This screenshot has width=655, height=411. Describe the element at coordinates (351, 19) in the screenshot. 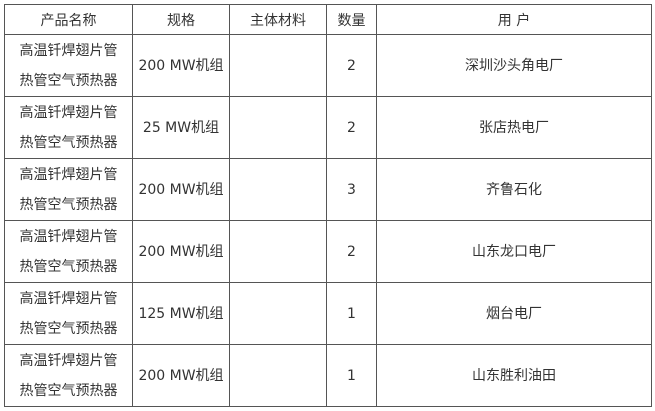

I see `header-quantity: 数量` at that location.